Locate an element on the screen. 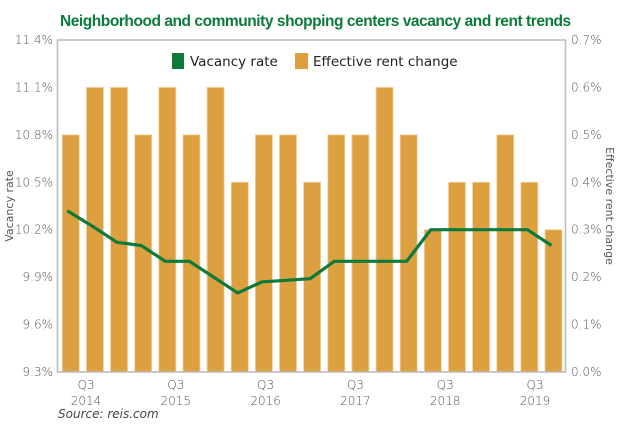  legend-label-effective-rent-change: Effective rent change is located at coordinates (385, 62).